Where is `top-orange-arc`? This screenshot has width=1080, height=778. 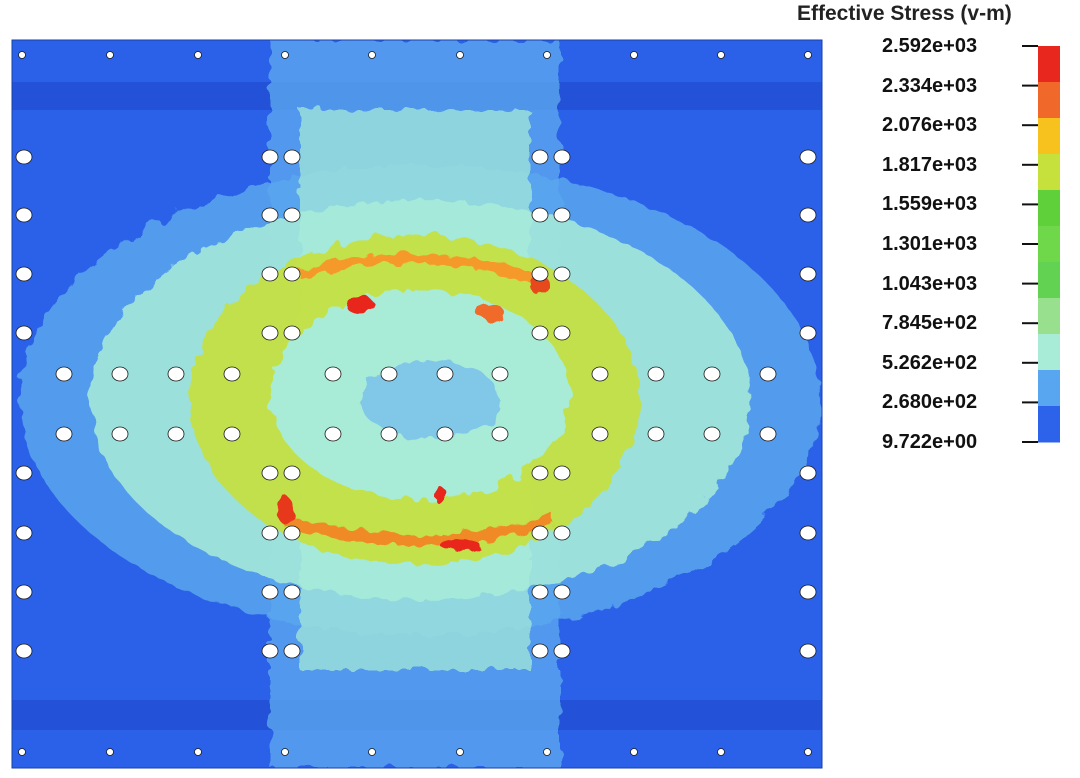 top-orange-arc is located at coordinates (420, 269).